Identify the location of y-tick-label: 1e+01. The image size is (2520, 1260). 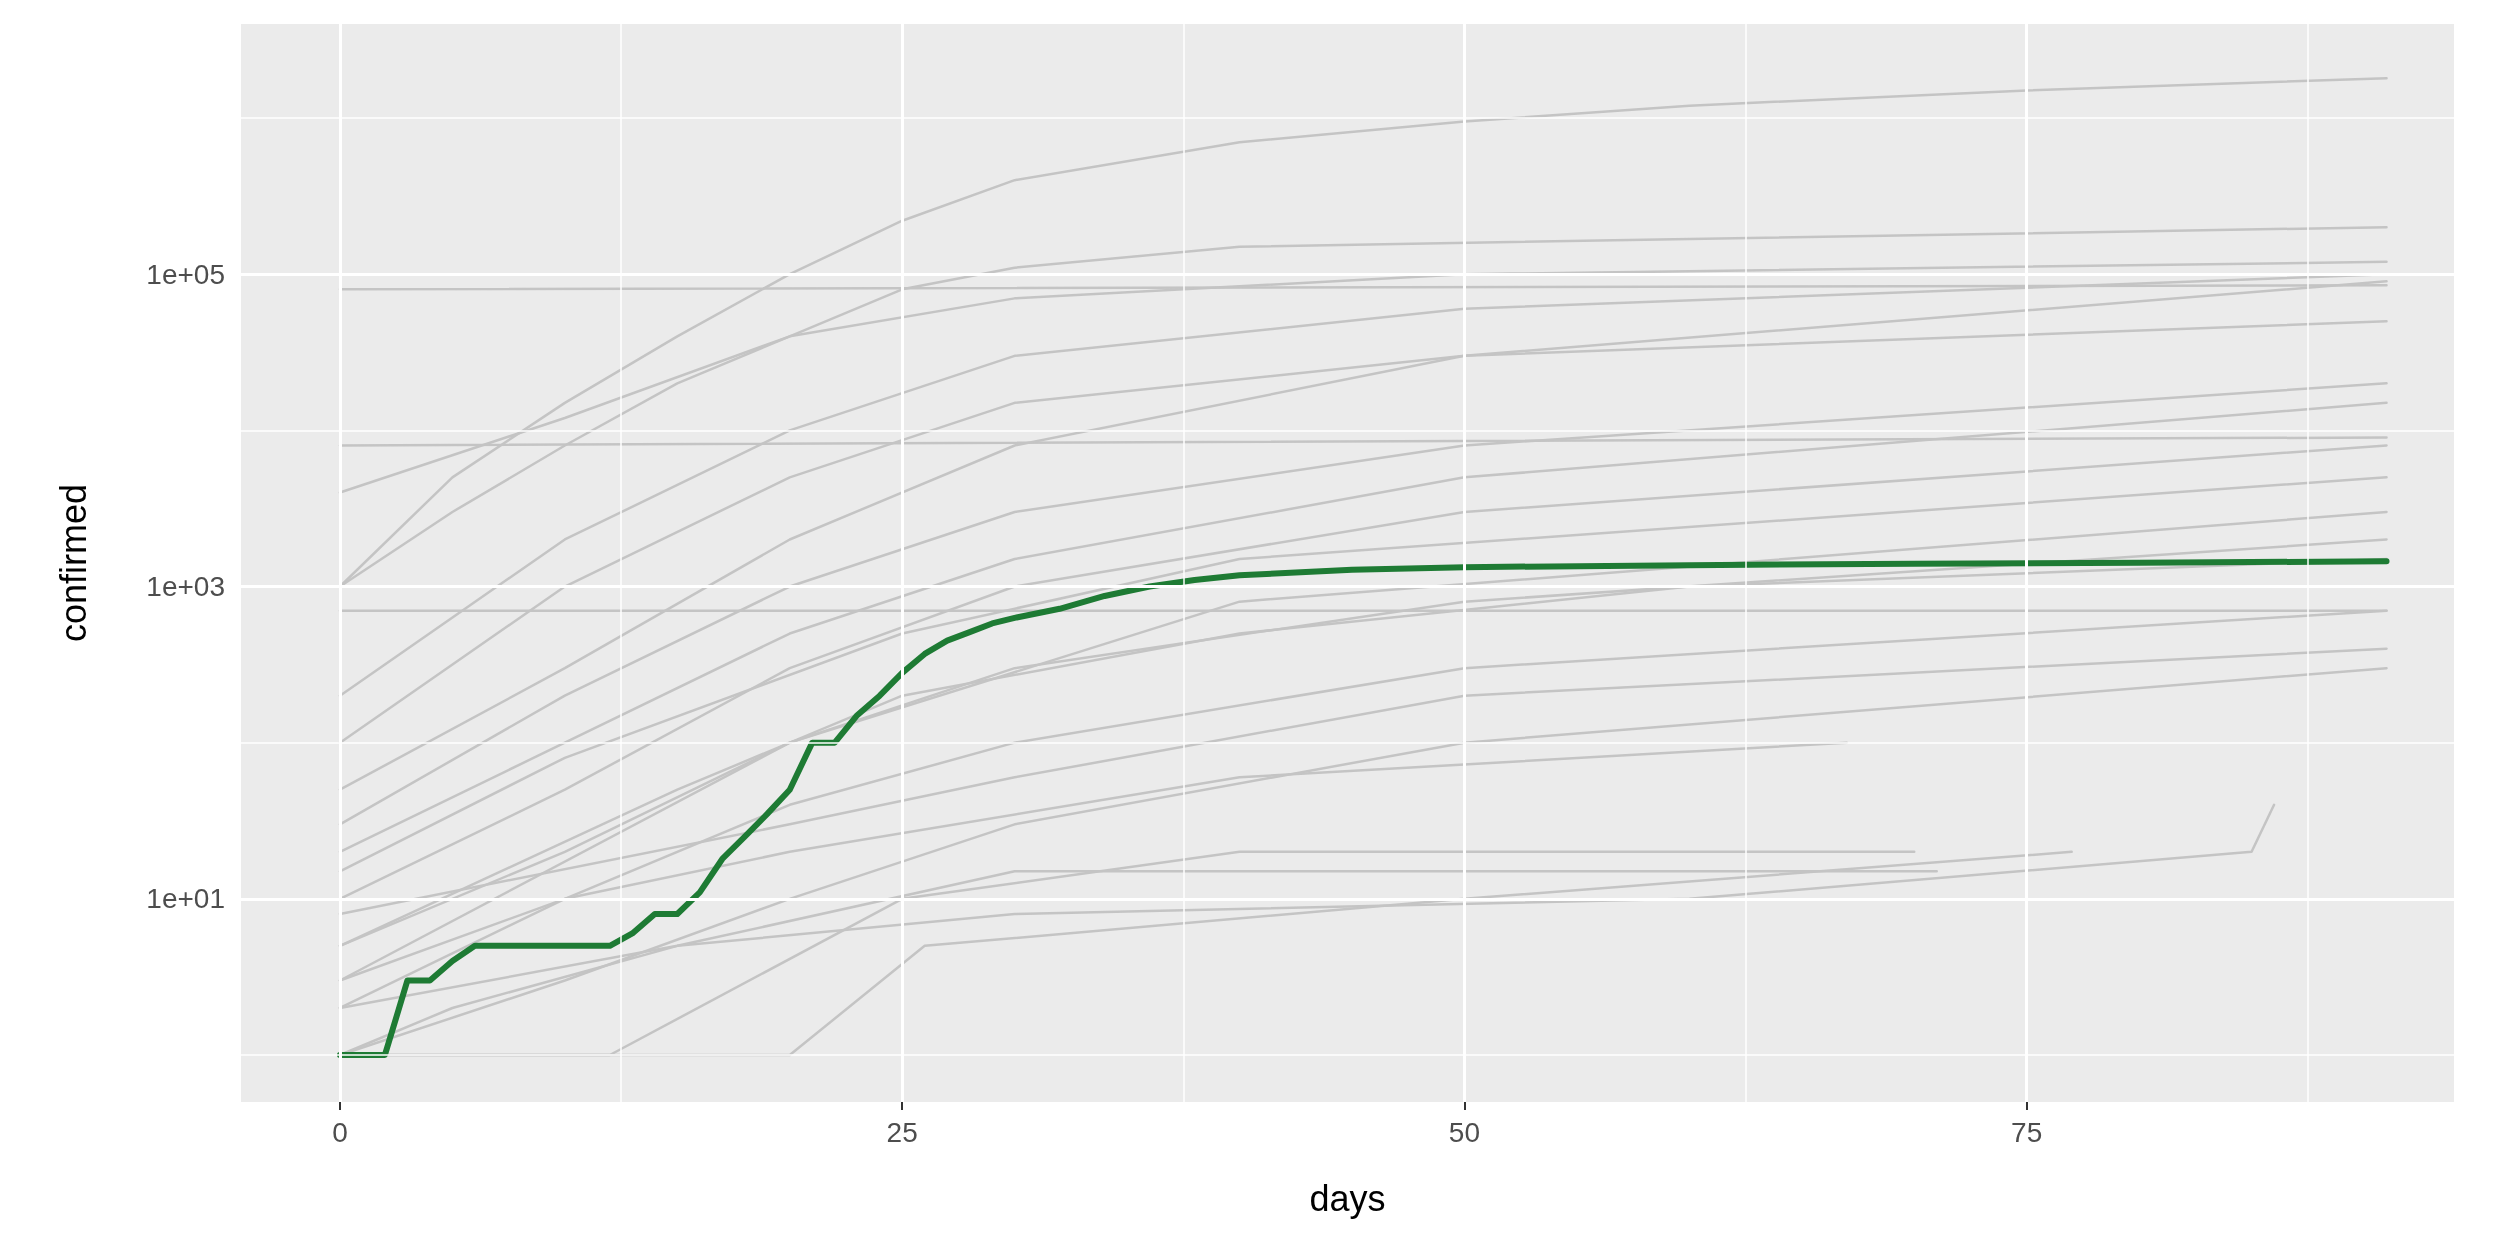
(185, 899).